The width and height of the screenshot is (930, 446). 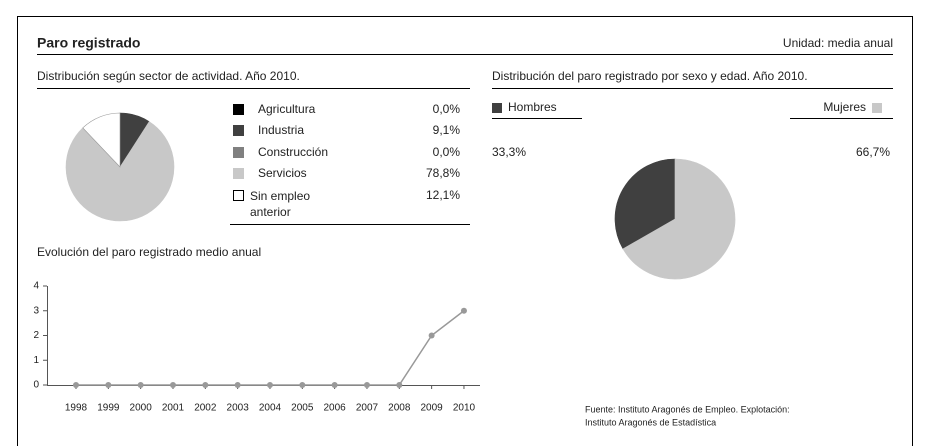 I want to click on x-tick-label: 2009, so click(x=432, y=408).